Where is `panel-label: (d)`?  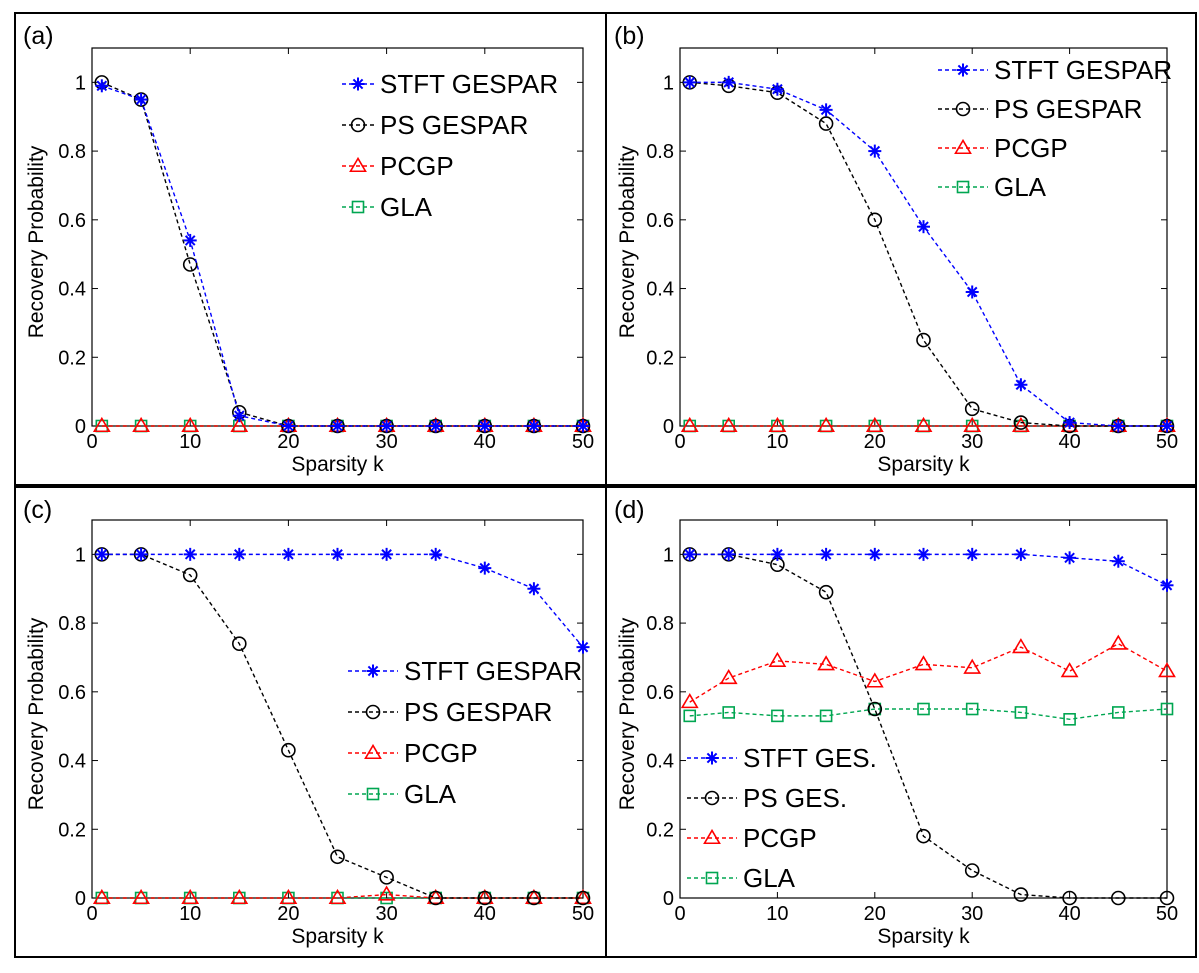 panel-label: (d) is located at coordinates (629, 510).